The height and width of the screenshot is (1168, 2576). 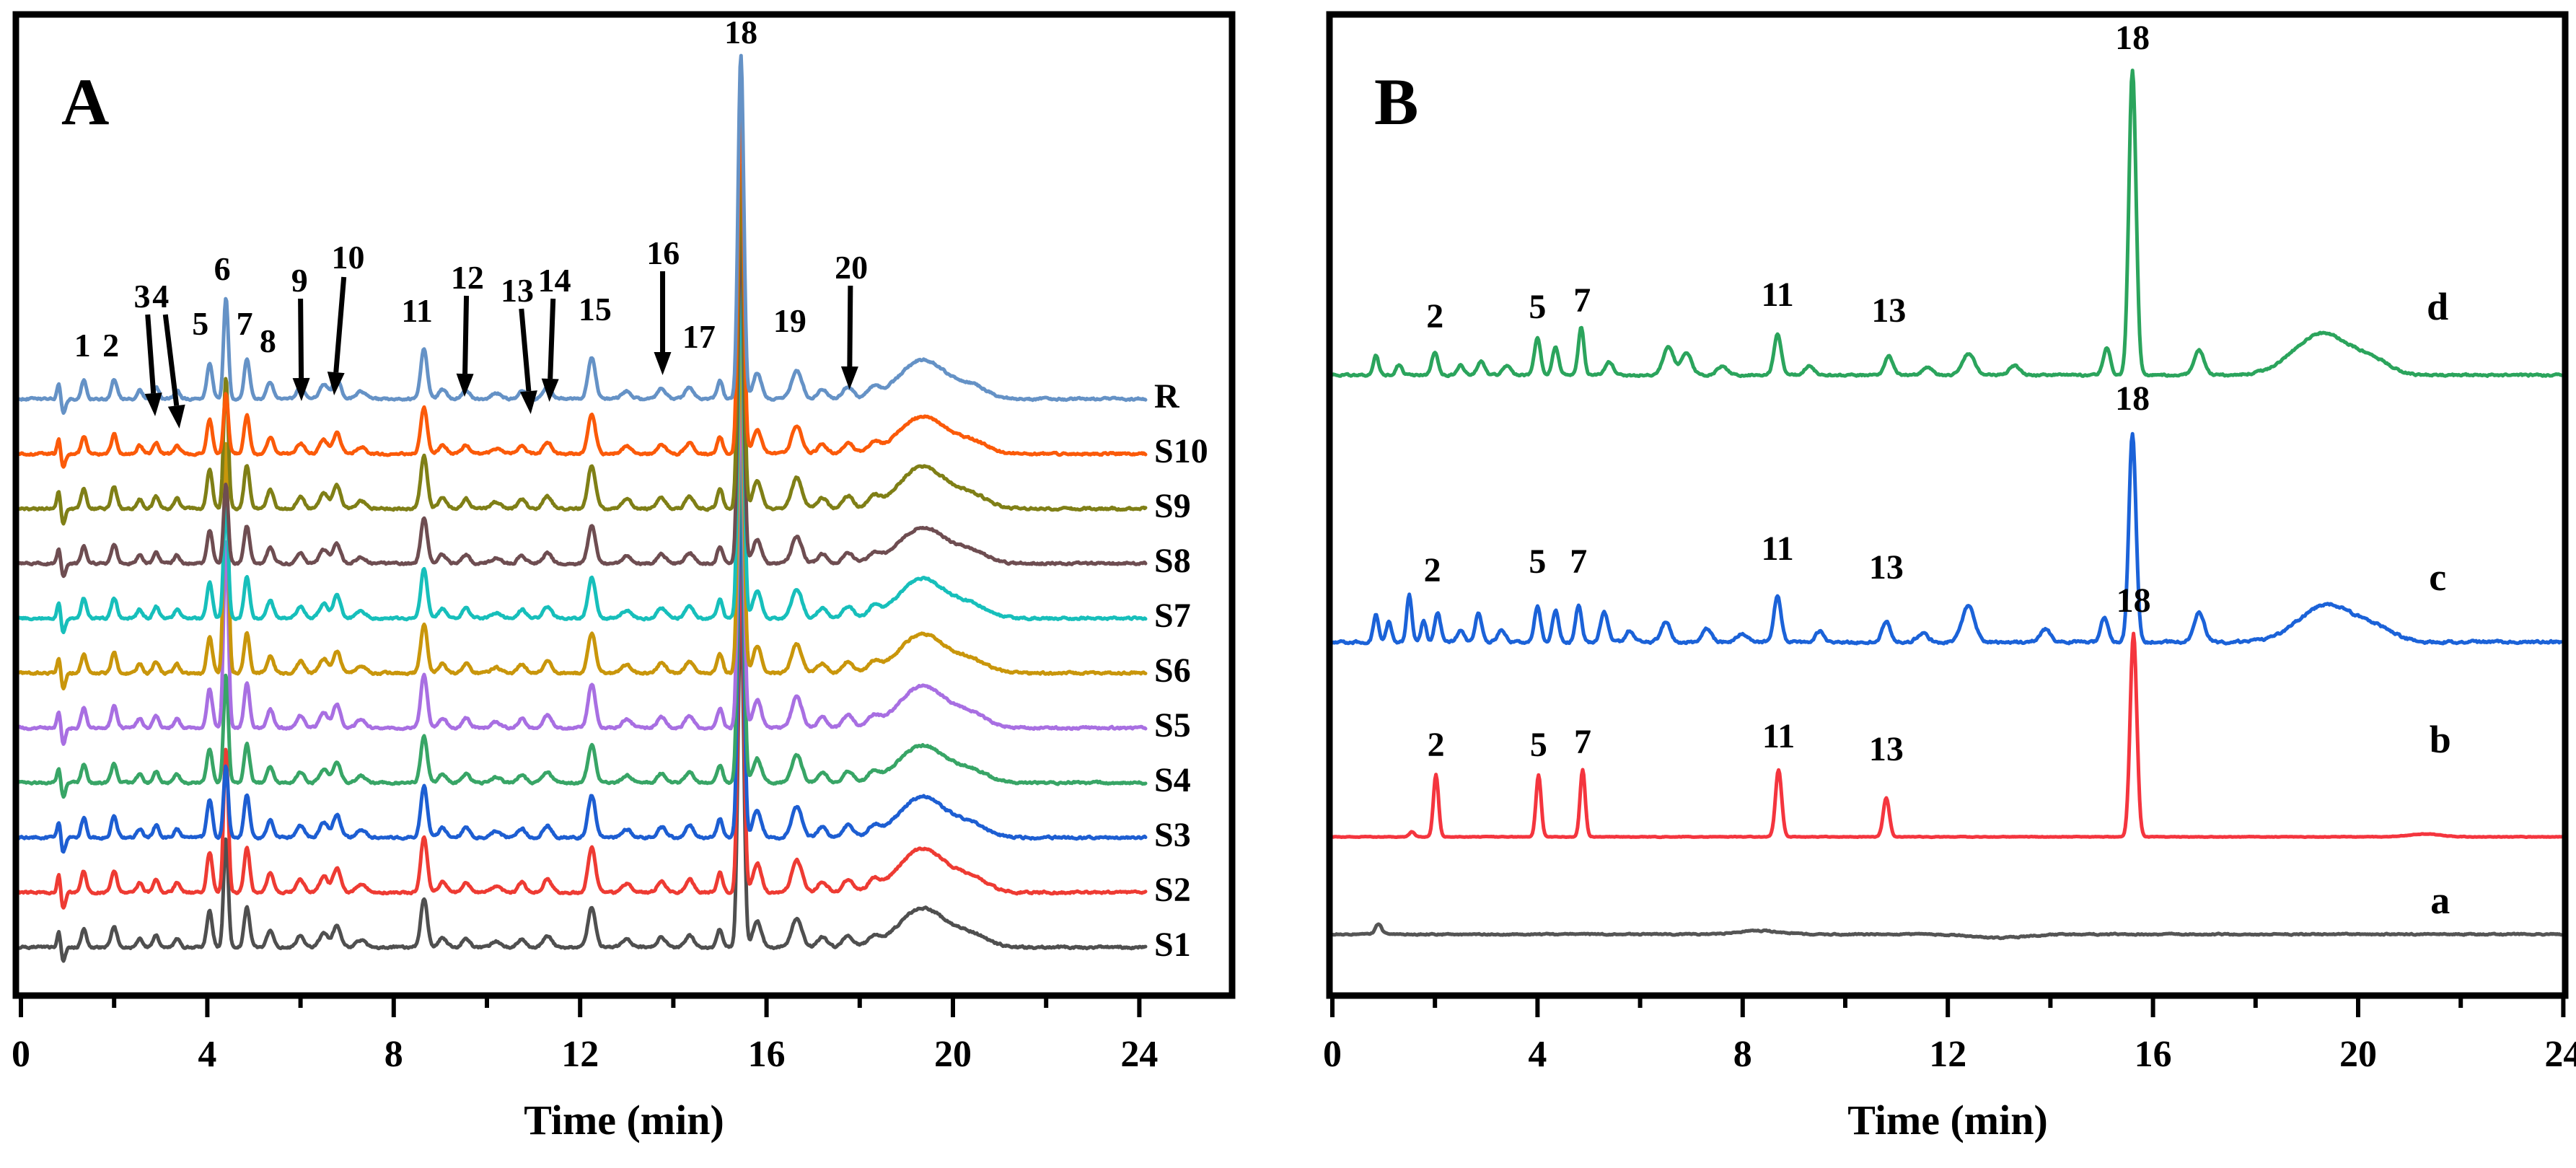 I want to click on peak-label-a-16: 16, so click(x=663, y=252).